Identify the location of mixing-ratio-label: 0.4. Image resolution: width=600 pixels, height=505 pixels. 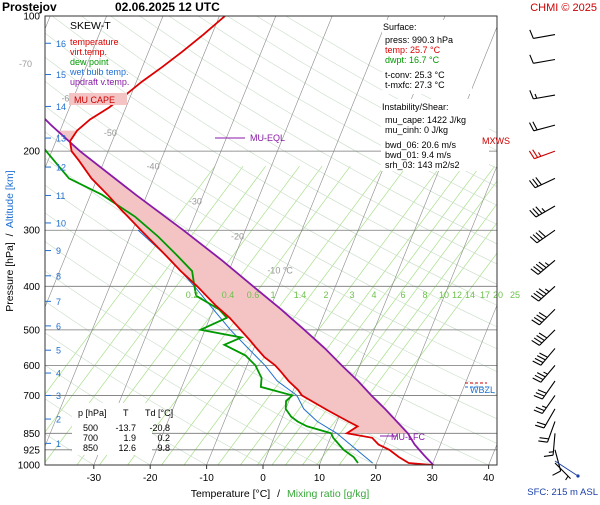
(228, 295).